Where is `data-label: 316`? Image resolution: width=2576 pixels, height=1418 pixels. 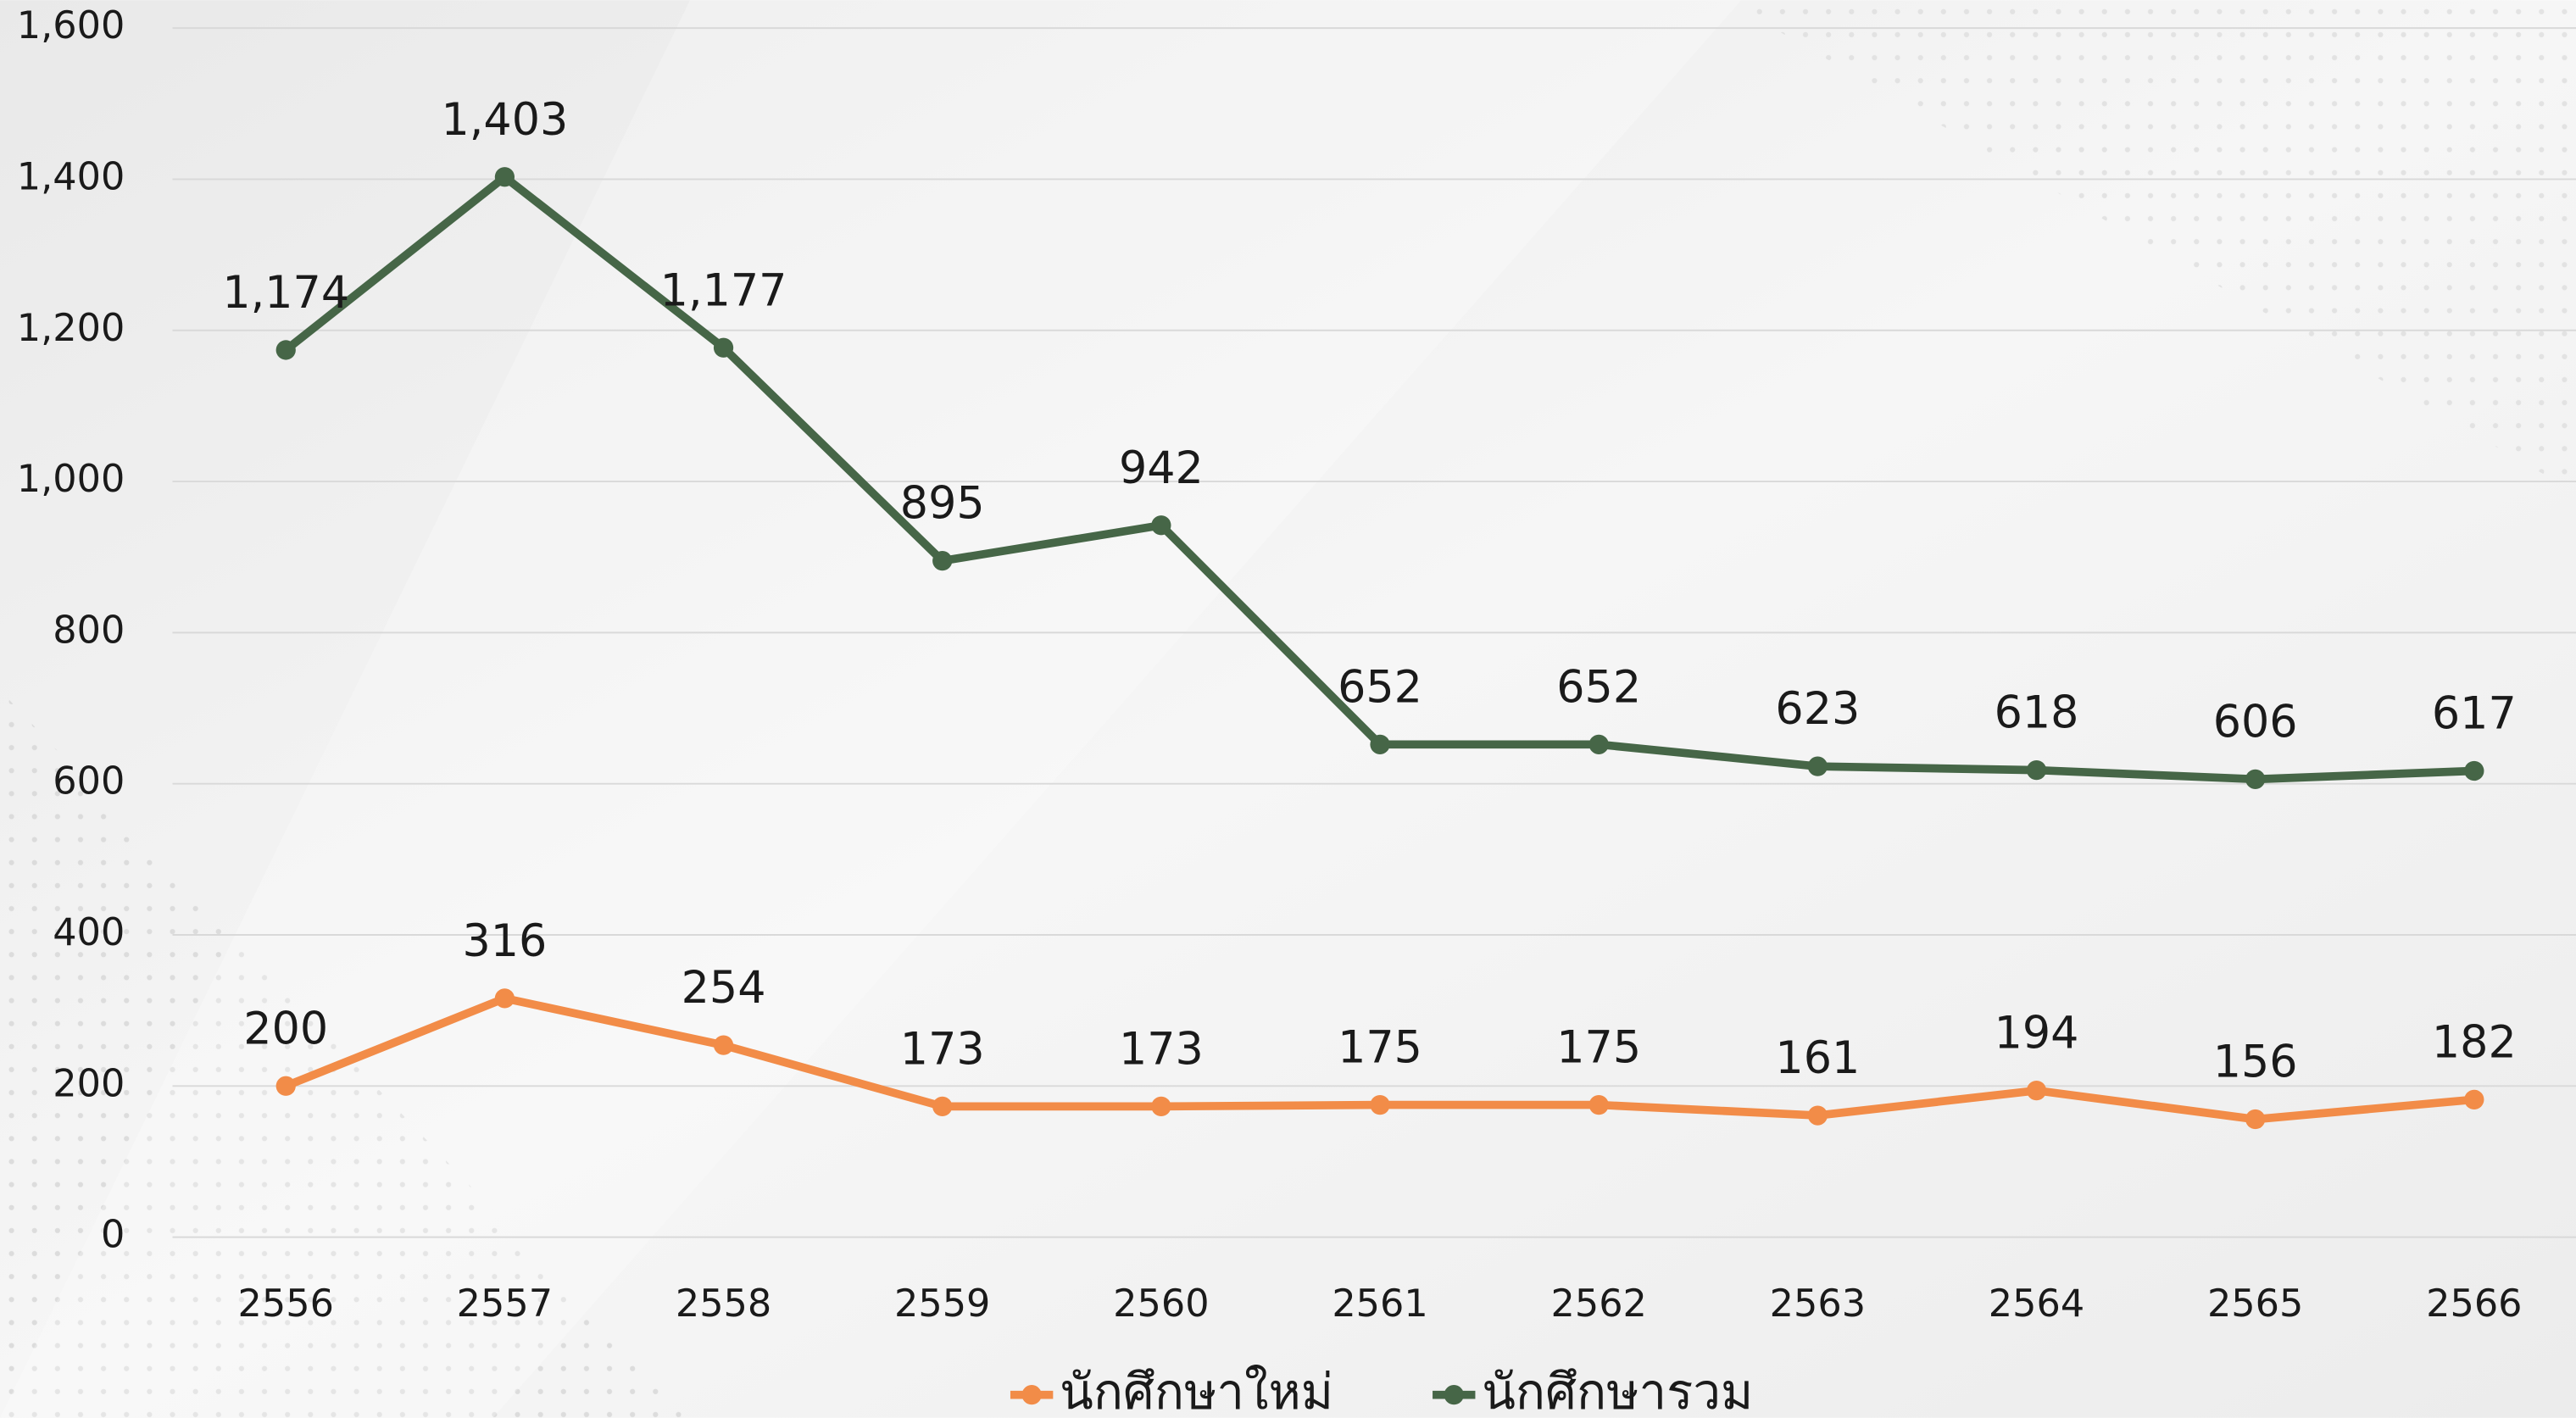
data-label: 316 is located at coordinates (504, 941).